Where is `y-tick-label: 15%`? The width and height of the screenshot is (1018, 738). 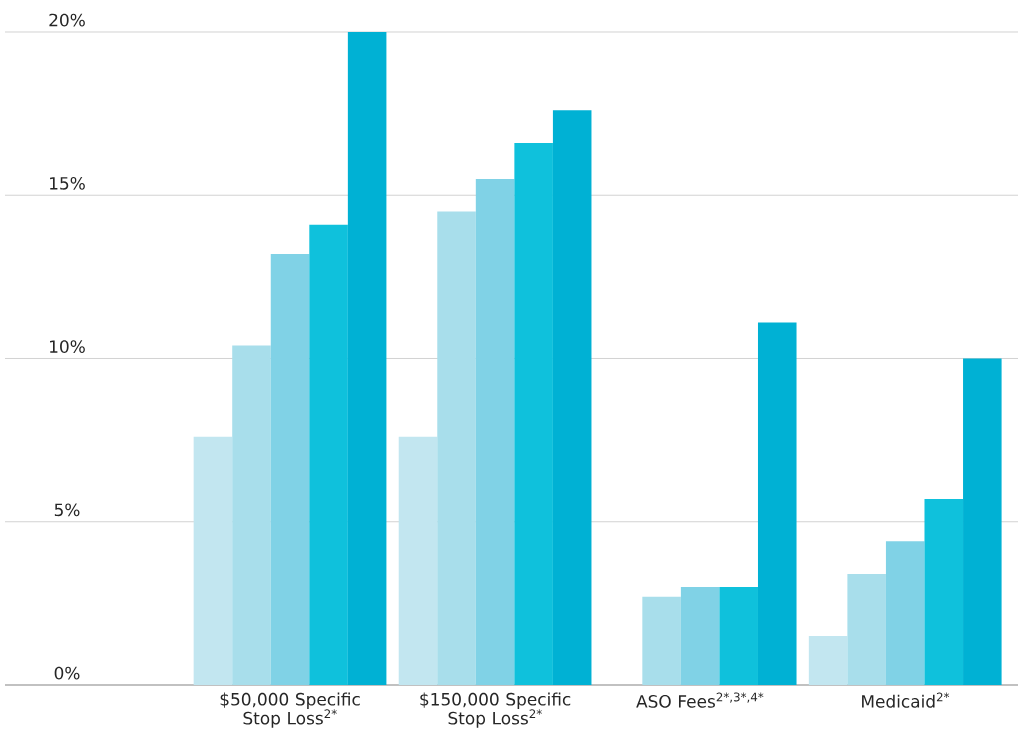
y-tick-label: 15% is located at coordinates (67, 183).